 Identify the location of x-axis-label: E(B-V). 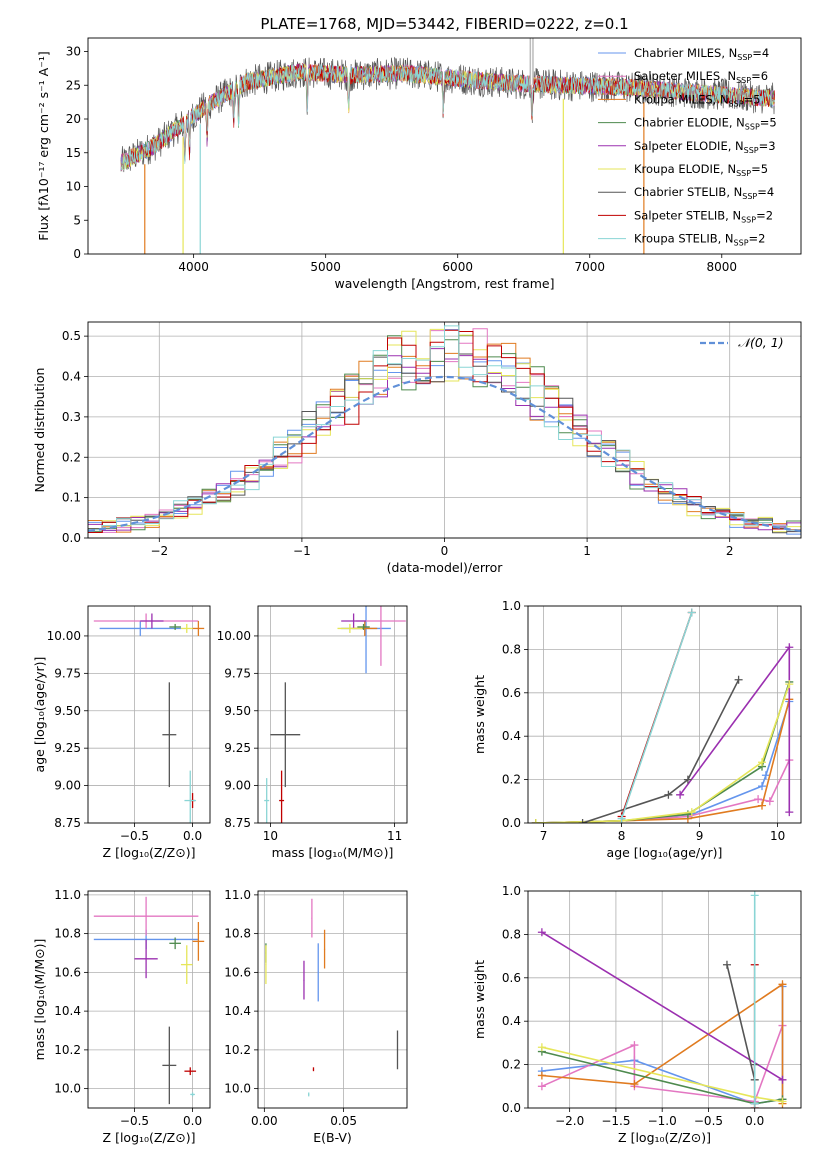
(332, 1137).